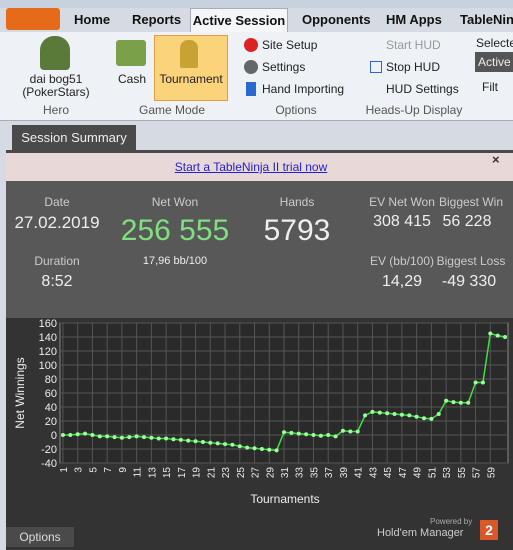 This screenshot has width=513, height=550. What do you see at coordinates (197, 473) in the screenshot?
I see `x-tick-label: 19` at bounding box center [197, 473].